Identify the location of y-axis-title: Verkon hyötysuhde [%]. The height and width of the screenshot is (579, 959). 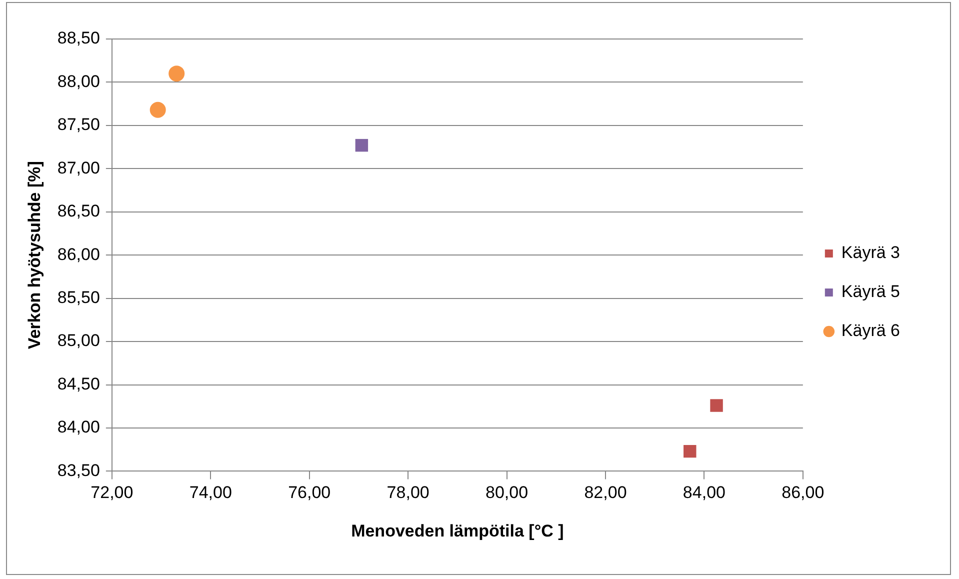
(34, 255).